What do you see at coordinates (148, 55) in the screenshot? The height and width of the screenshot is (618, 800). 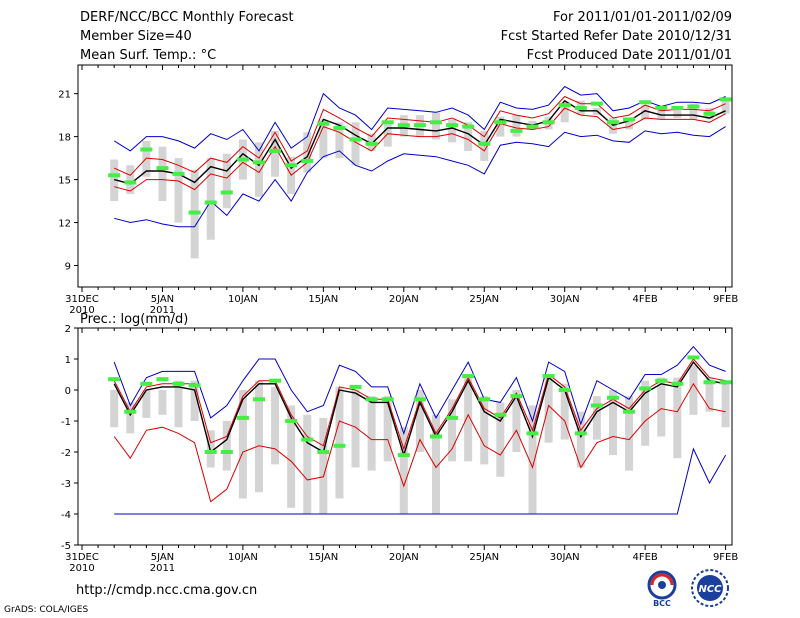 I see `variable-label: Mean Surf. Temp.: °C` at bounding box center [148, 55].